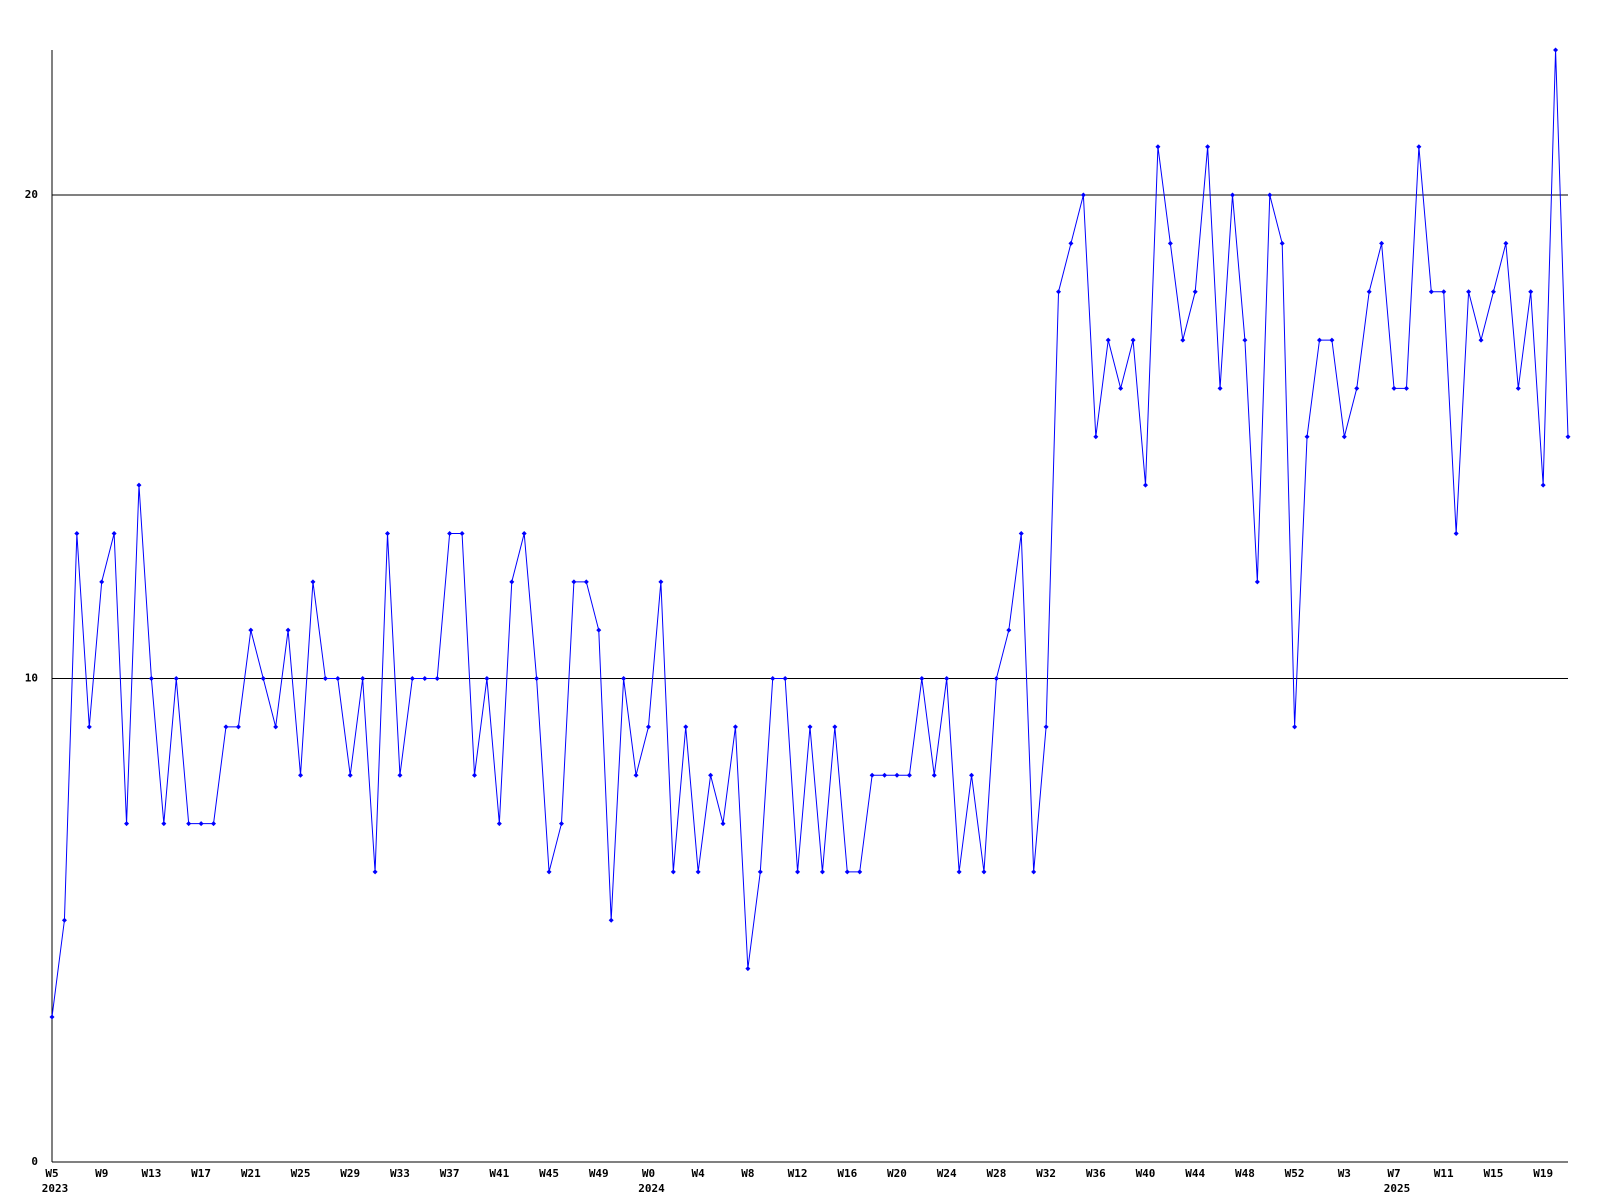 The image size is (1600, 1200). I want to click on x-tick-label: W28, so click(996, 1173).